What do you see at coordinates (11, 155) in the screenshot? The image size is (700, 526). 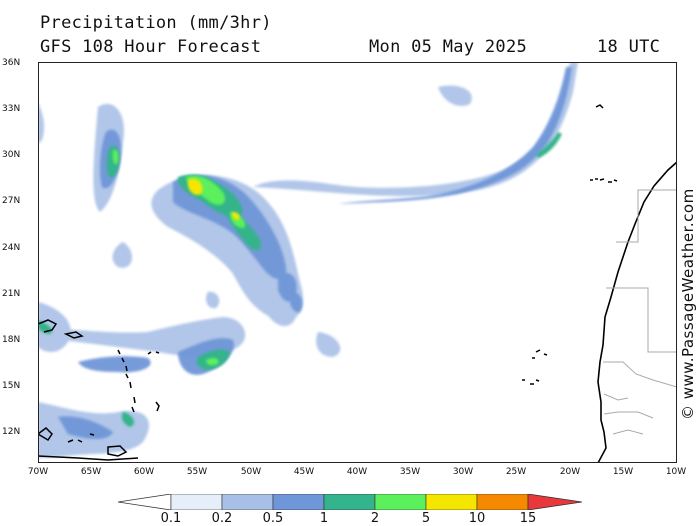 I see `lat-label: 30N` at bounding box center [11, 155].